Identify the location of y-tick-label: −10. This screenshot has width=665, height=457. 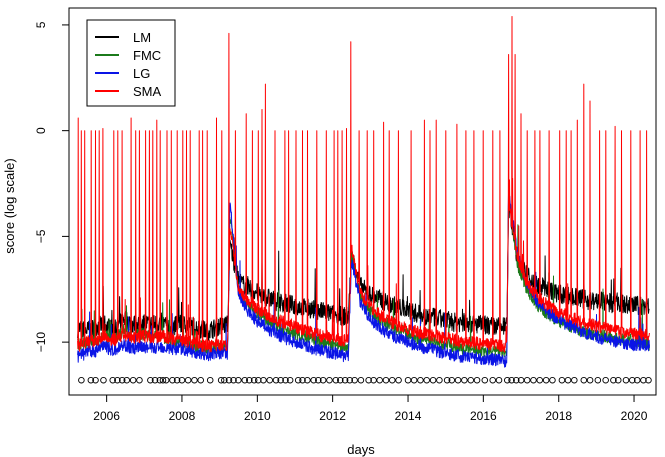
(41, 342).